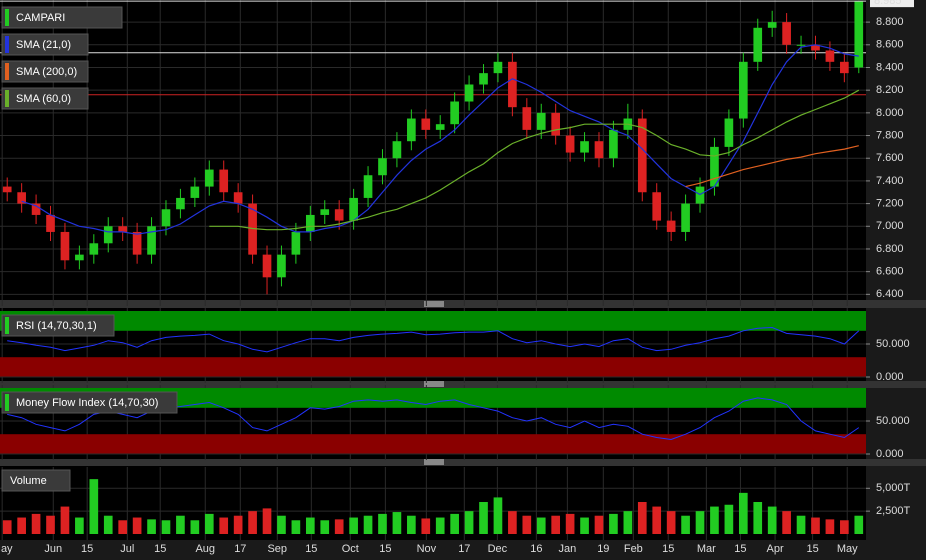  I want to click on y-tick-label: 7.000, so click(890, 226).